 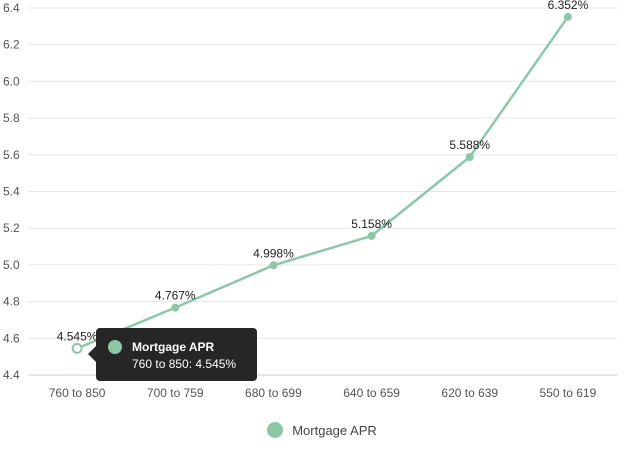 I want to click on data-label: 4.767%, so click(x=175, y=296).